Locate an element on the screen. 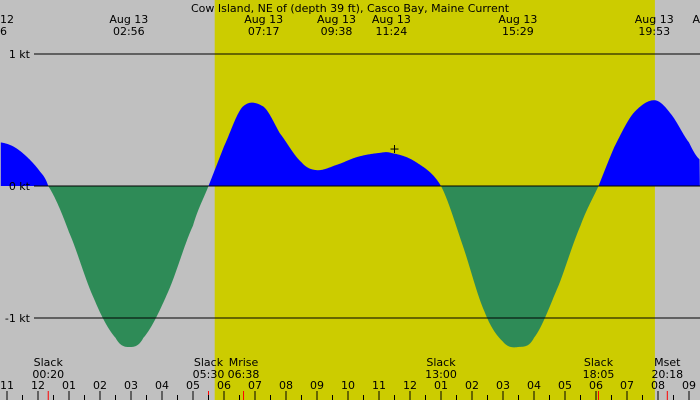  event-name: Mrise is located at coordinates (244, 362).